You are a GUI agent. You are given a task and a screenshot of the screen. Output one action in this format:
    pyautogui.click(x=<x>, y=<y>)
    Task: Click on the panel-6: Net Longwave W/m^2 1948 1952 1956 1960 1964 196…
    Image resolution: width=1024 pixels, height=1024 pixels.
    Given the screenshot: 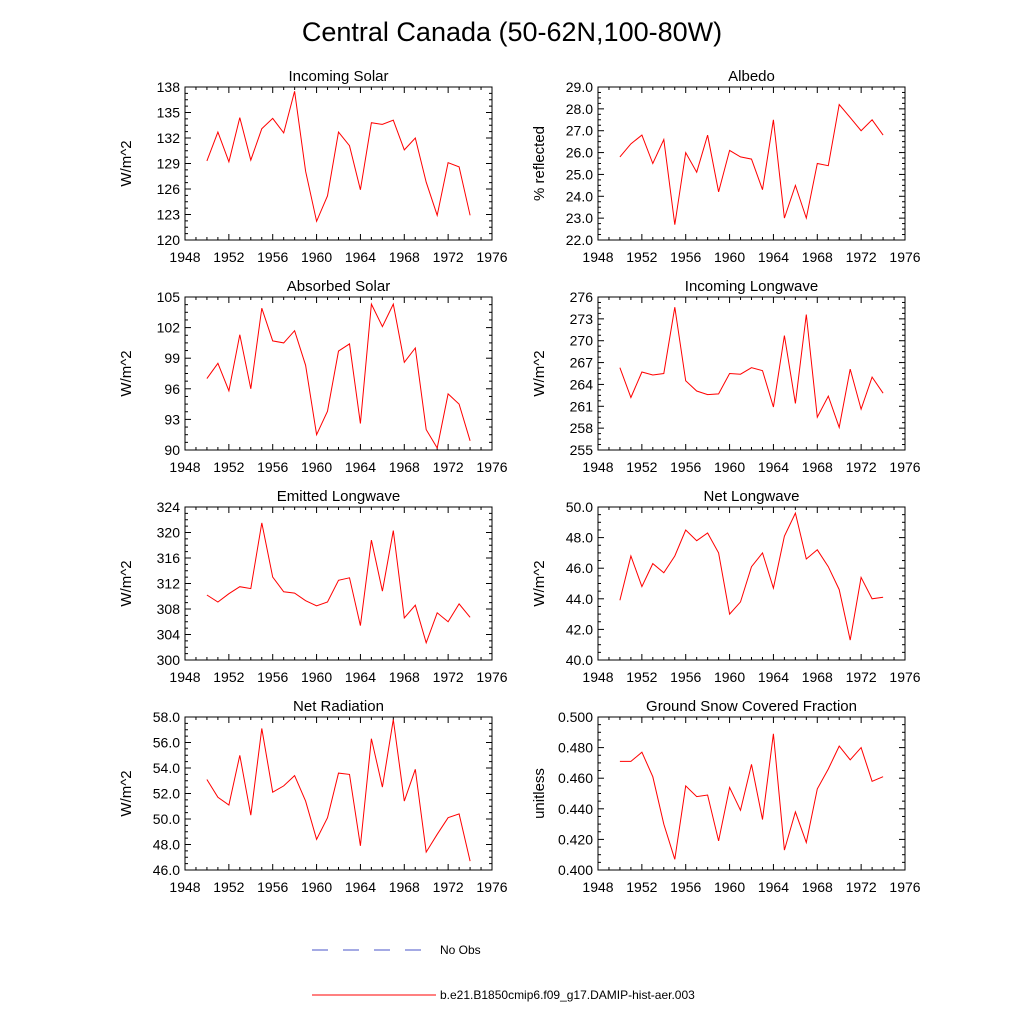 What is the action you would take?
    pyautogui.click(x=726, y=586)
    